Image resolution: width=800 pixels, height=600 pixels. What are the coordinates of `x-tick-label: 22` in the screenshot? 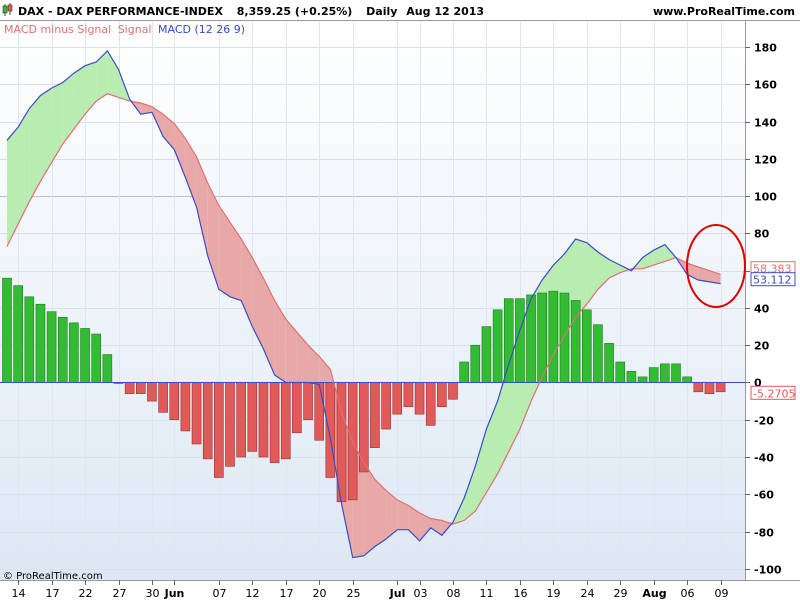 It's located at (86, 593).